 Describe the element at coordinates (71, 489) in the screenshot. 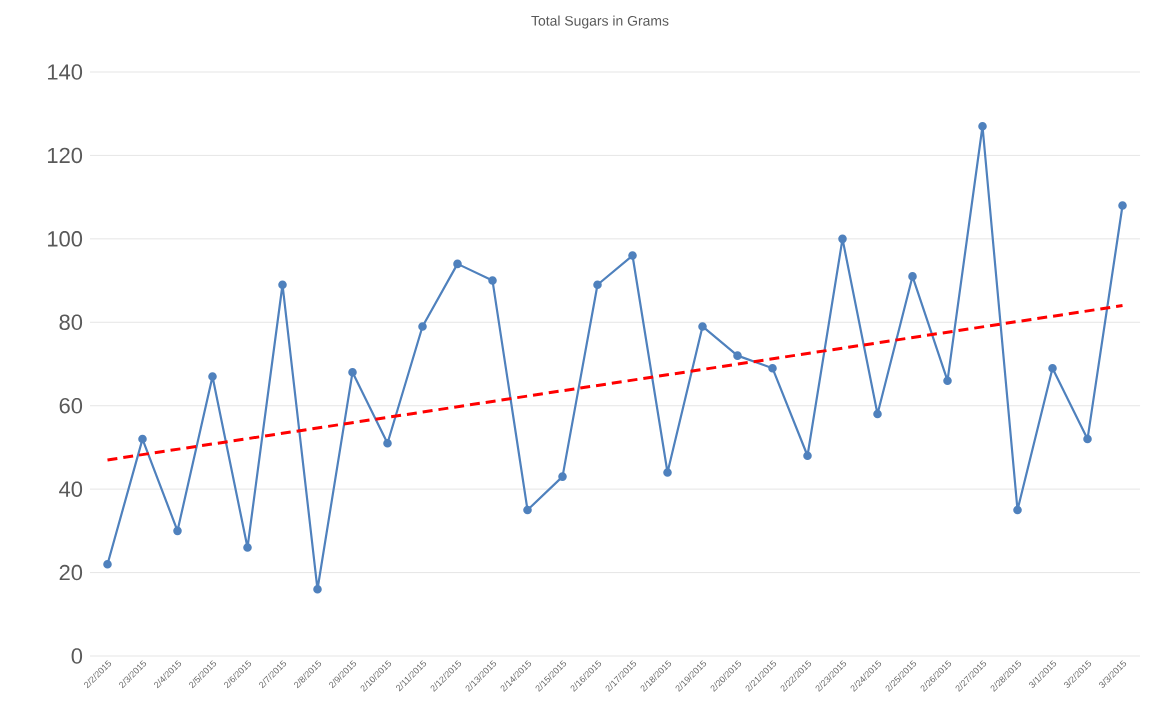

I see `y-tick-label: 40` at that location.